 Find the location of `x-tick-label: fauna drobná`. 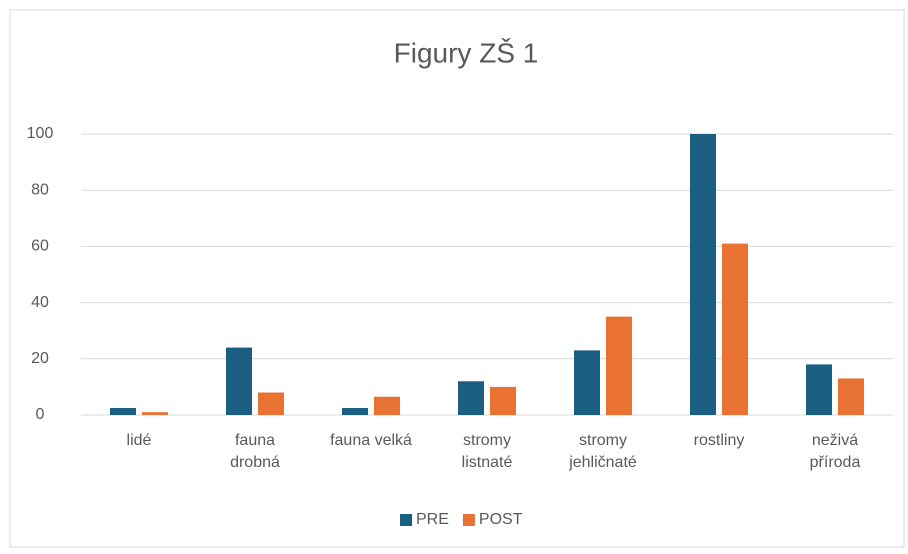

x-tick-label: fauna drobná is located at coordinates (255, 451).